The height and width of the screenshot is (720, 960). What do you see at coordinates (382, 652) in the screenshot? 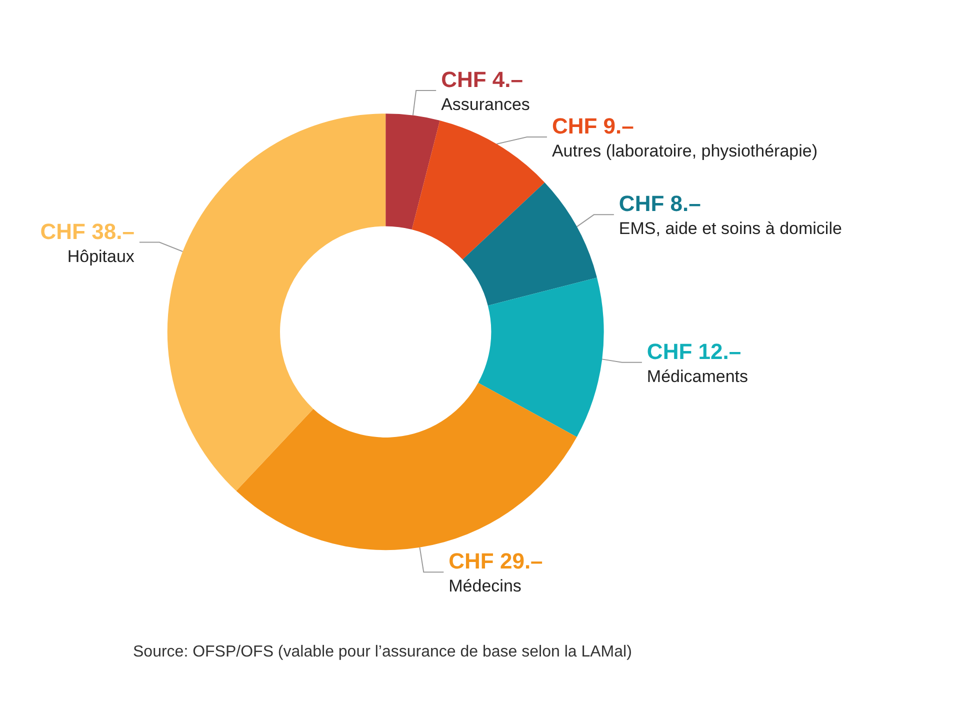
I see `source-note: Source: OFSP/OFS (valable pour l’assurance de base selon la LAMal)` at bounding box center [382, 652].